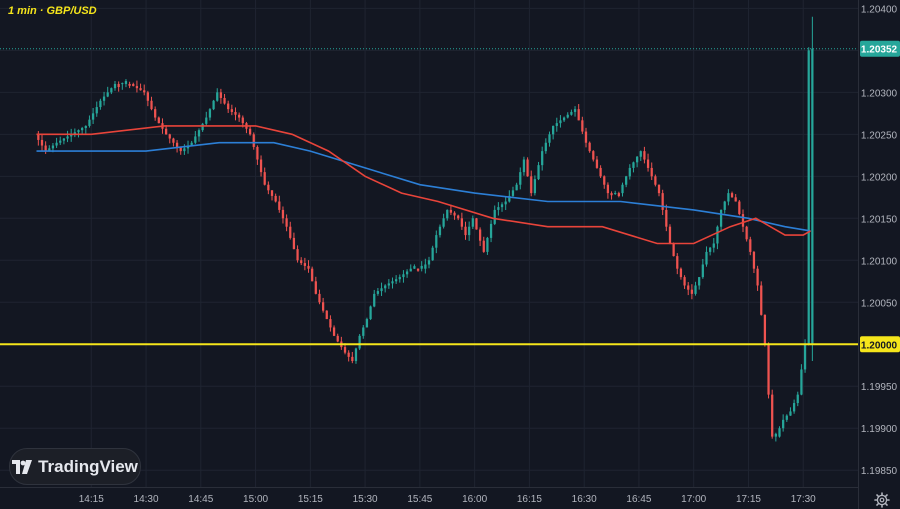 This screenshot has width=900, height=509. I want to click on chart-title: 1 min · GBP/USD, so click(52, 11).